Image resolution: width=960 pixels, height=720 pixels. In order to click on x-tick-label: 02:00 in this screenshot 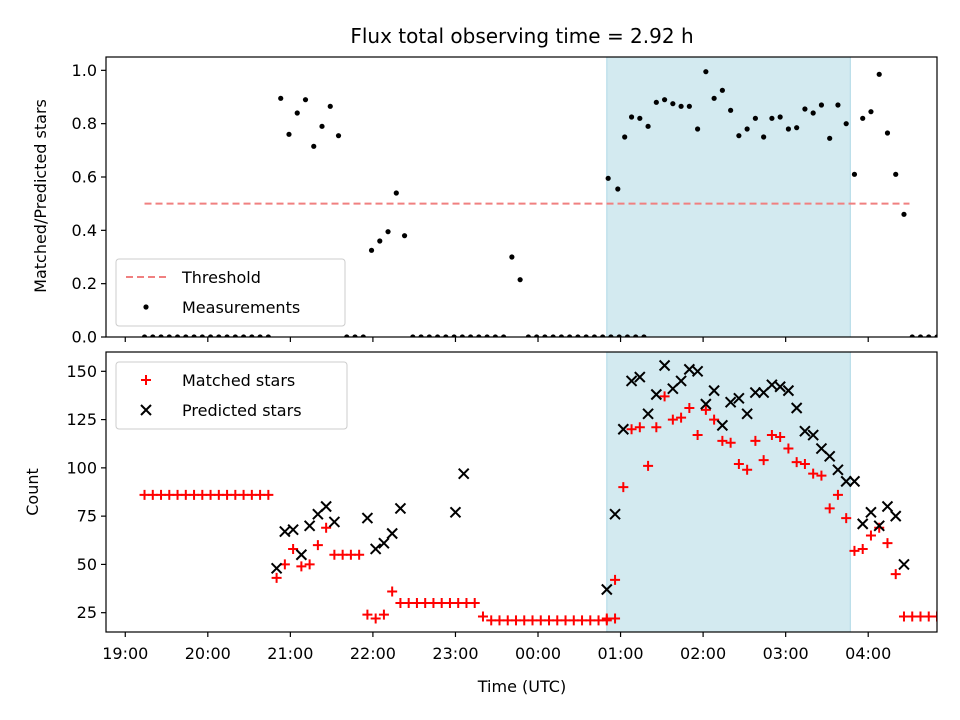, I will do `click(703, 653)`.